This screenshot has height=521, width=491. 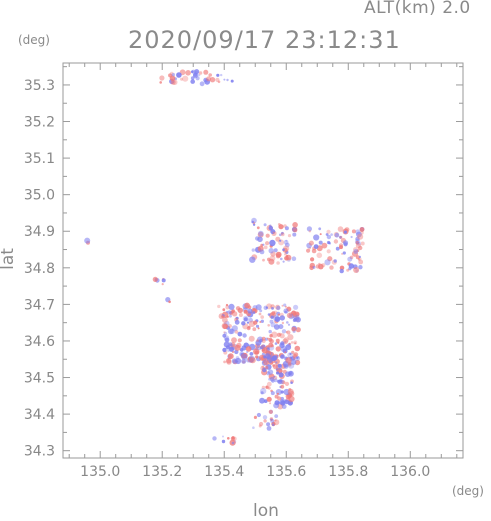 What do you see at coordinates (224, 472) in the screenshot?
I see `x-tick-label: 135.4` at bounding box center [224, 472].